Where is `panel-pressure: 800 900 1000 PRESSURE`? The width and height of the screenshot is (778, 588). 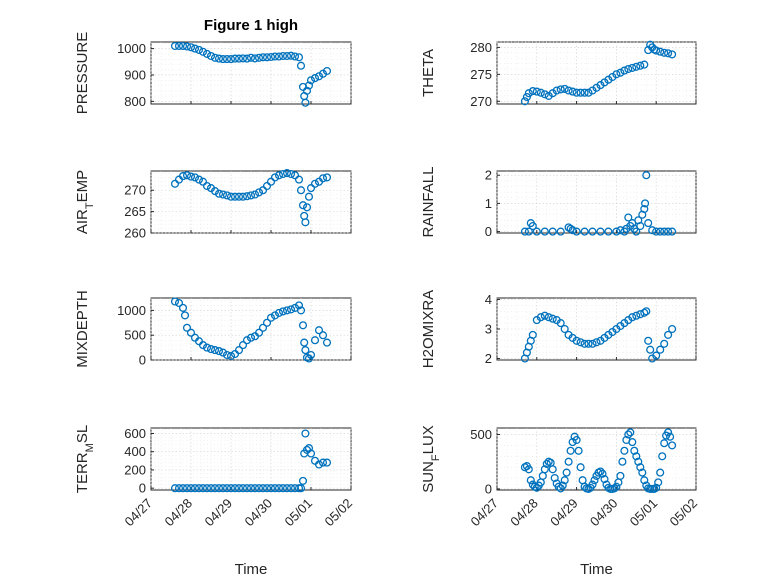
panel-pressure: 800 900 1000 PRESSURE is located at coordinates (213, 73).